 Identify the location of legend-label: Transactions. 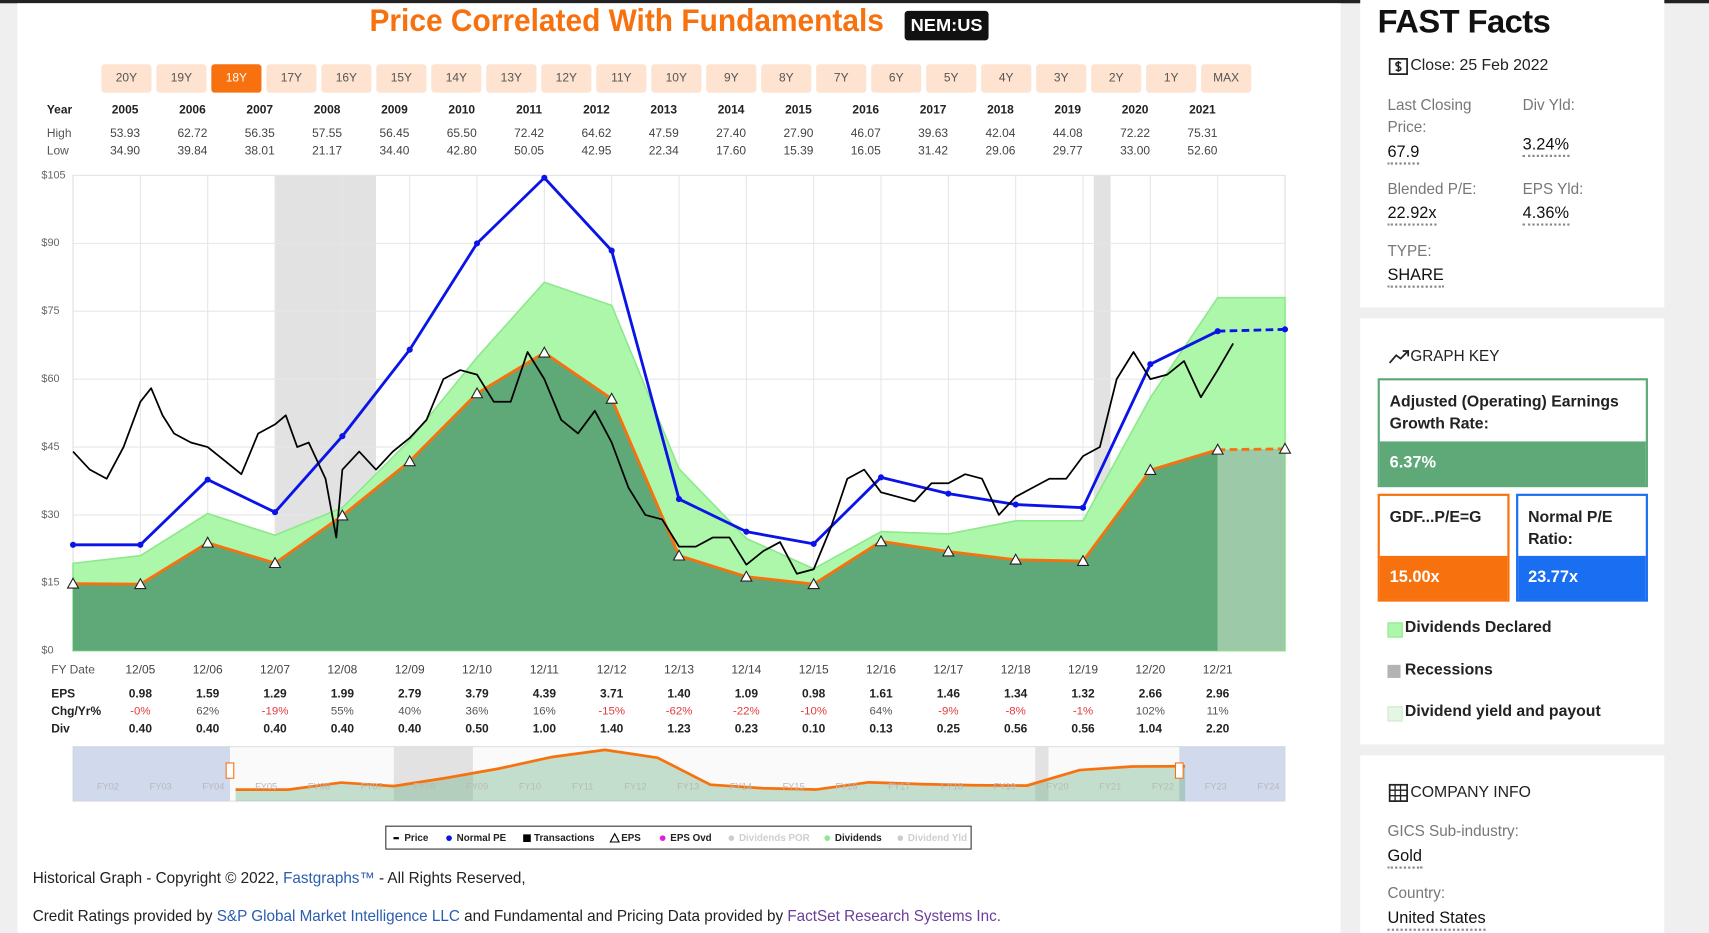
(564, 838).